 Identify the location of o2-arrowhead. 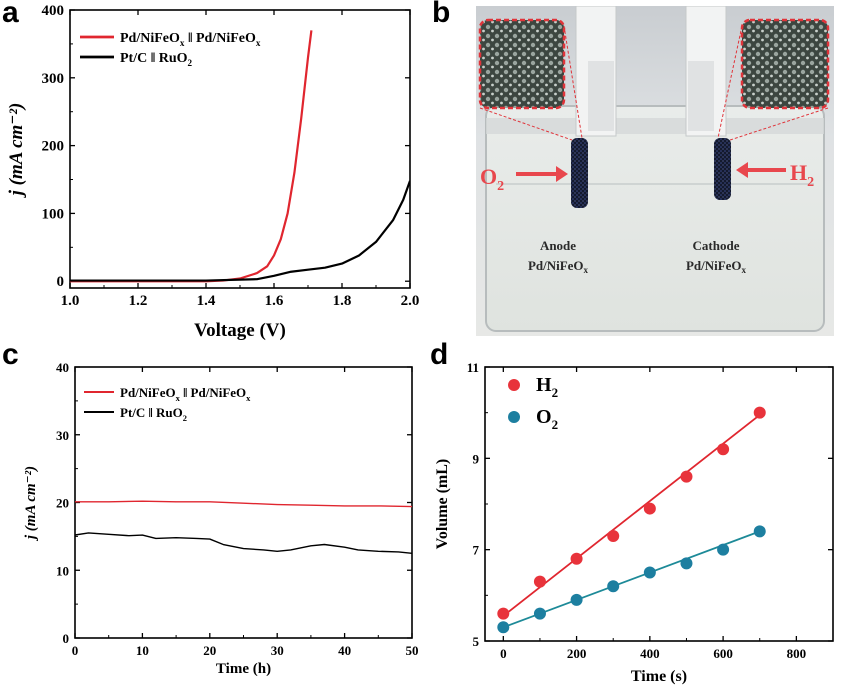
(562, 174).